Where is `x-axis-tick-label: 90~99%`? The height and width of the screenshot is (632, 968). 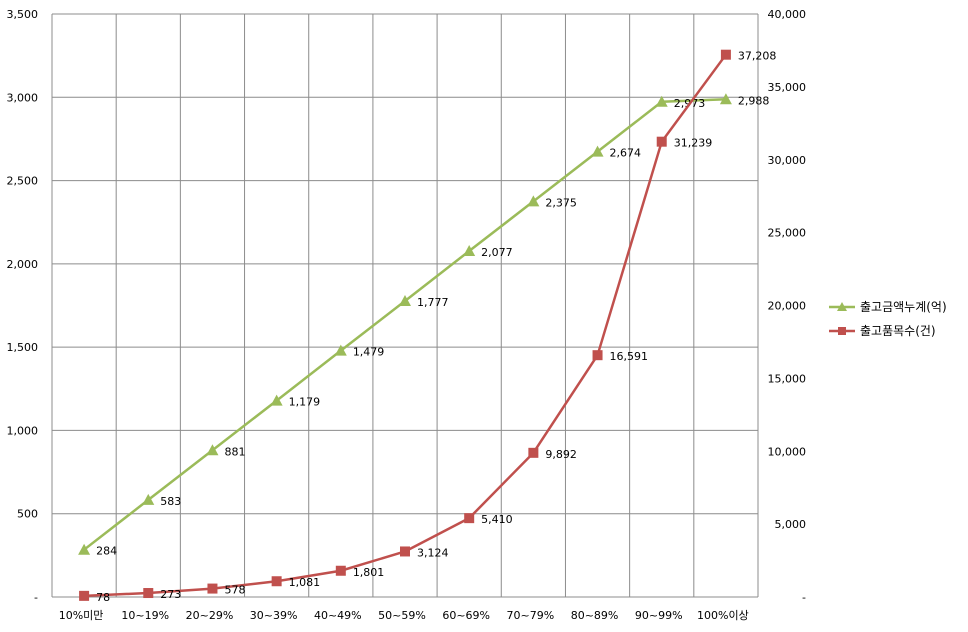 x-axis-tick-label: 90~99% is located at coordinates (659, 615).